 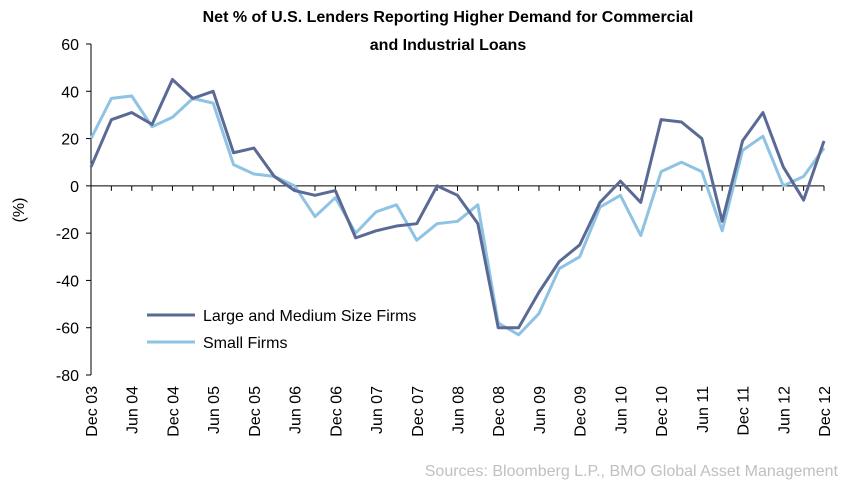 What do you see at coordinates (133, 410) in the screenshot?
I see `x-tick-label: Jun 04` at bounding box center [133, 410].